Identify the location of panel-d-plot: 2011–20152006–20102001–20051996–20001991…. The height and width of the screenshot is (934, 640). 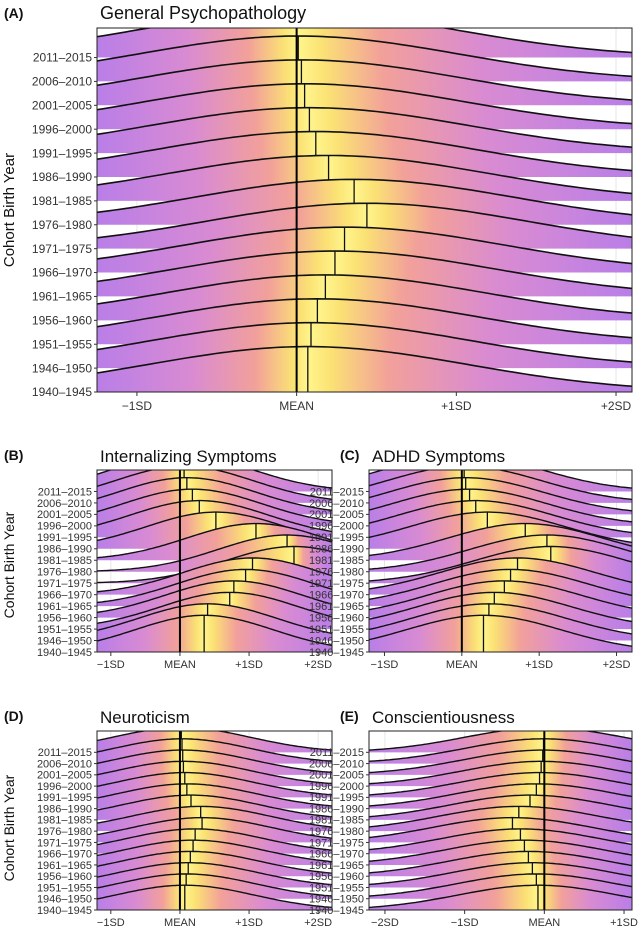
(185, 829).